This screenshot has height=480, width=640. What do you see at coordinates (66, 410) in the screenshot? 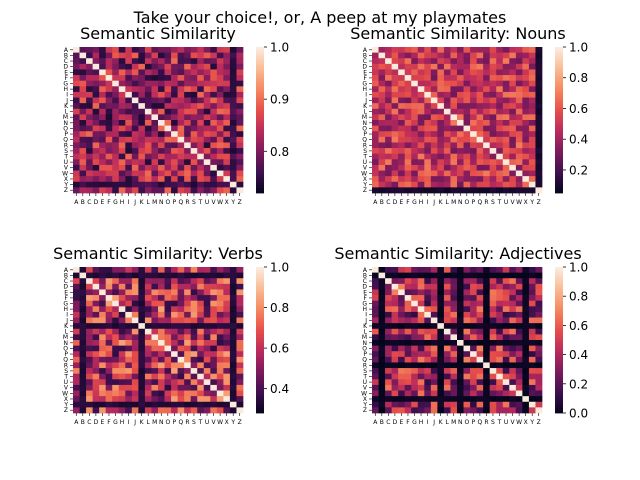
I see `y-tick-label: Z` at bounding box center [66, 410].